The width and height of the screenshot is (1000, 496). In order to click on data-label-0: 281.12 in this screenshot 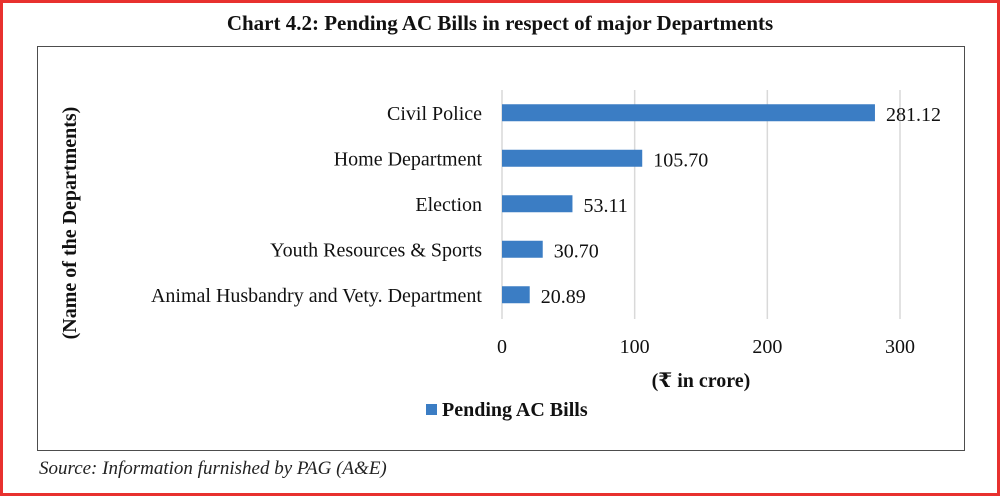, I will do `click(913, 115)`.